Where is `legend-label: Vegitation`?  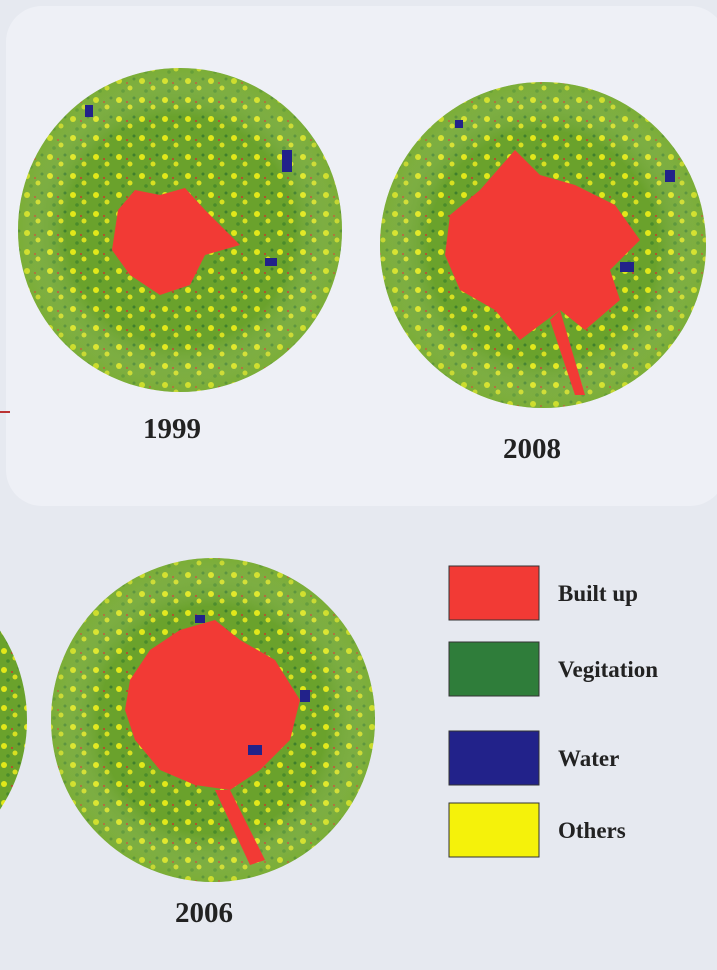 legend-label: Vegitation is located at coordinates (608, 669).